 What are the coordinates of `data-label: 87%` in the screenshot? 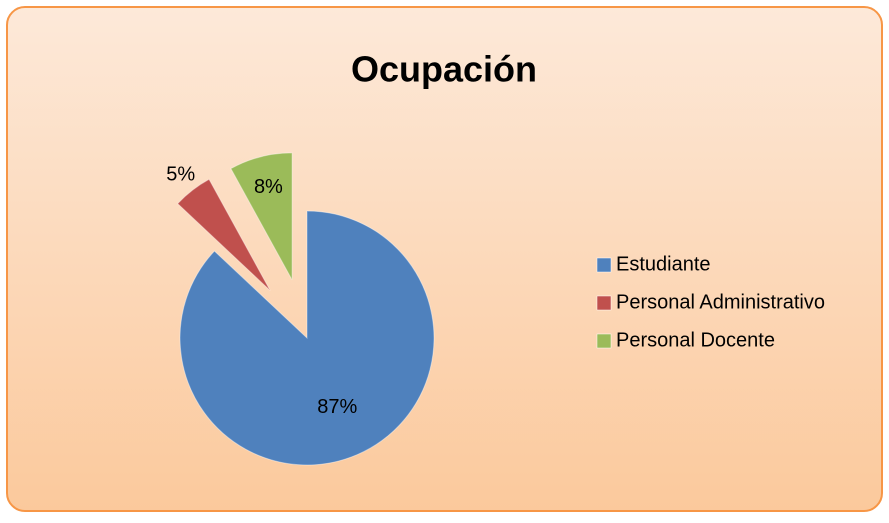 It's located at (337, 407).